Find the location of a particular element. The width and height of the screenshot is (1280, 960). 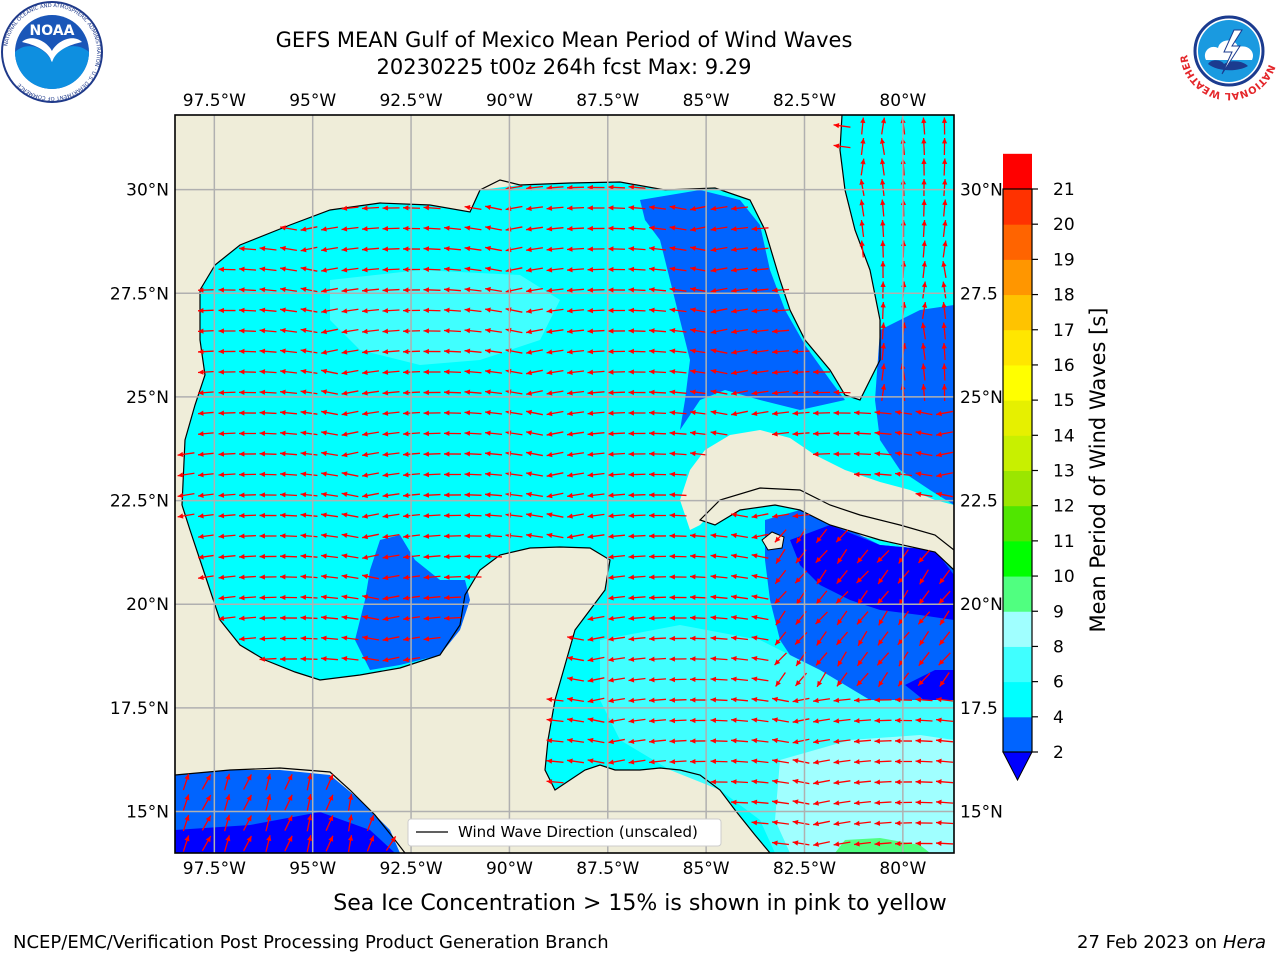

lat-label-right: 15°N is located at coordinates (981, 813).